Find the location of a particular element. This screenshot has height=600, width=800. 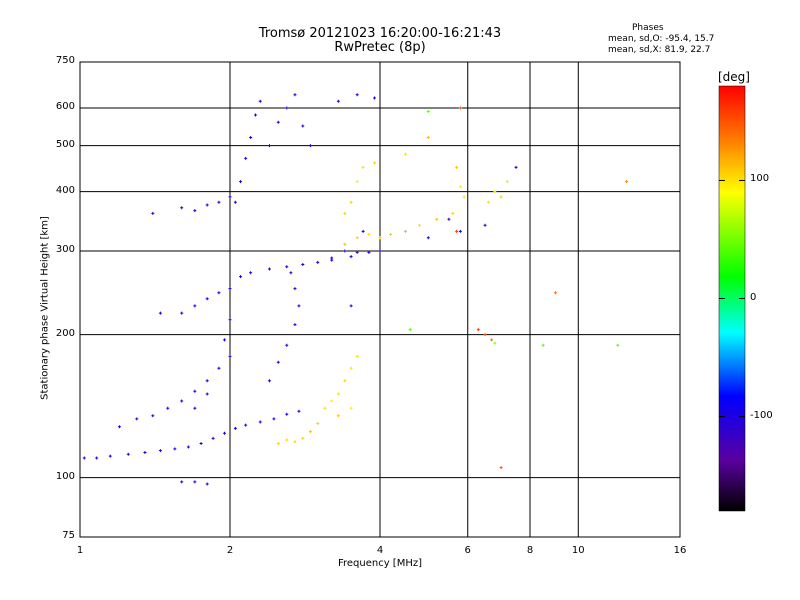

stats-title: Phases is located at coordinates (648, 28).